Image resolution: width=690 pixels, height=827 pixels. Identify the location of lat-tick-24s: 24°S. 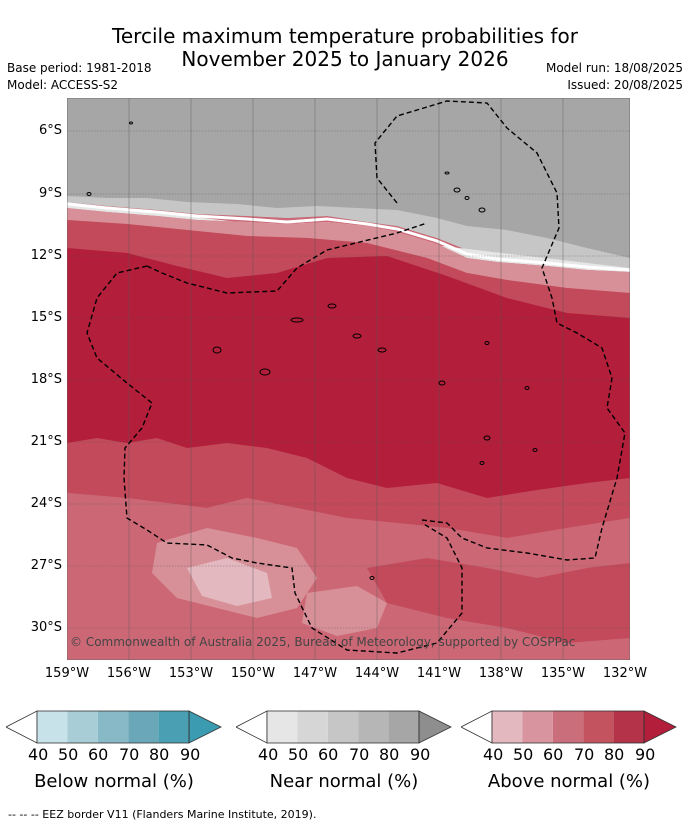
(46, 503).